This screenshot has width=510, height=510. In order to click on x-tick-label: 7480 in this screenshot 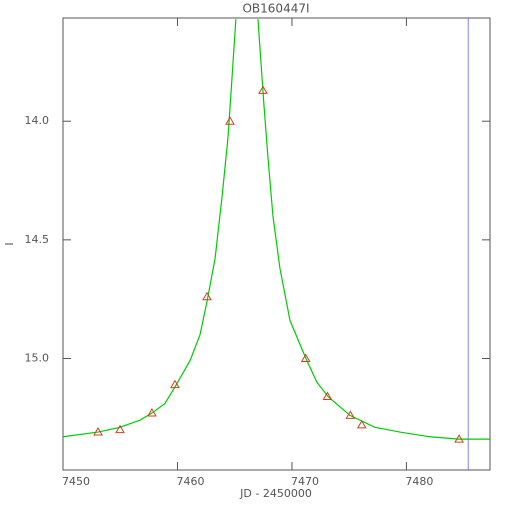, I will do `click(419, 481)`.